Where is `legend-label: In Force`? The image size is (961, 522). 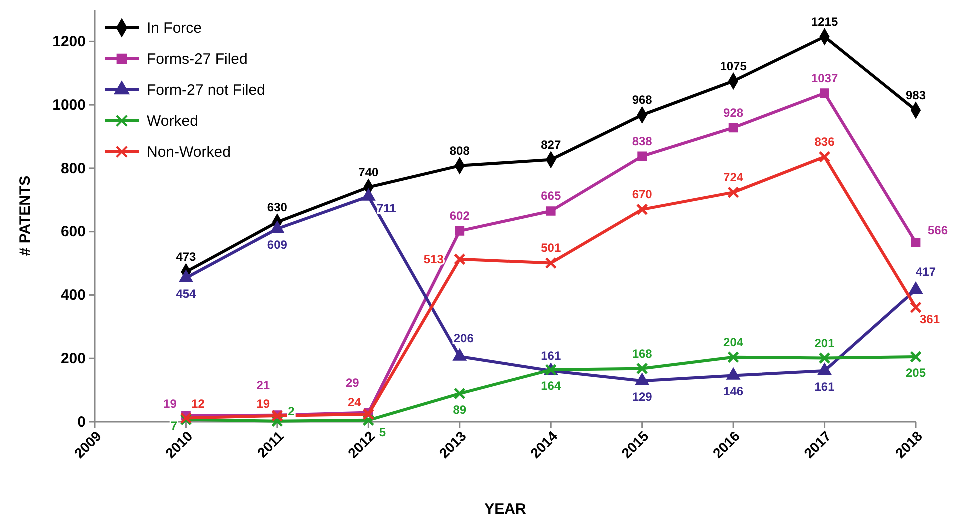
legend-label: In Force is located at coordinates (174, 28).